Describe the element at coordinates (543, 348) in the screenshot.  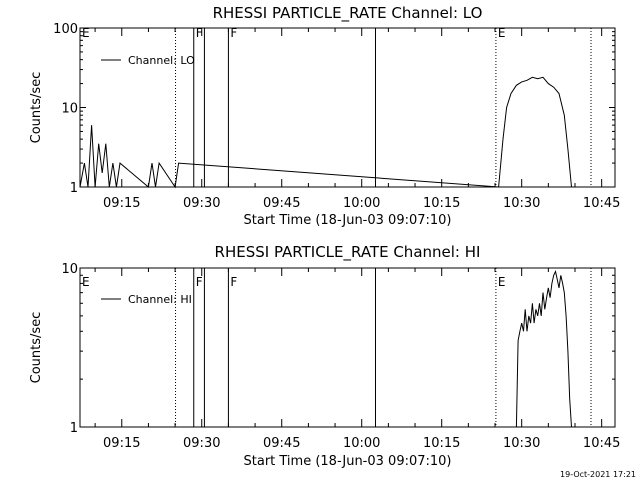
I see `series-line` at that location.